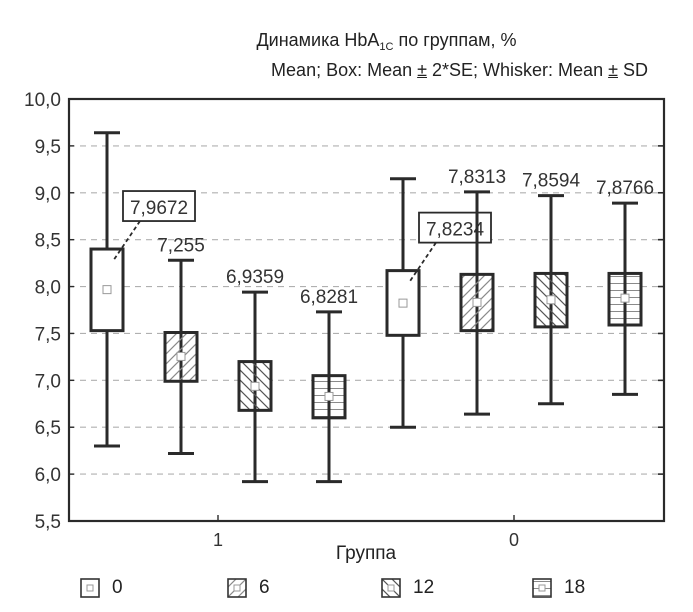  Describe the element at coordinates (407, 588) in the screenshot. I see `legend-item-12: 12` at that location.